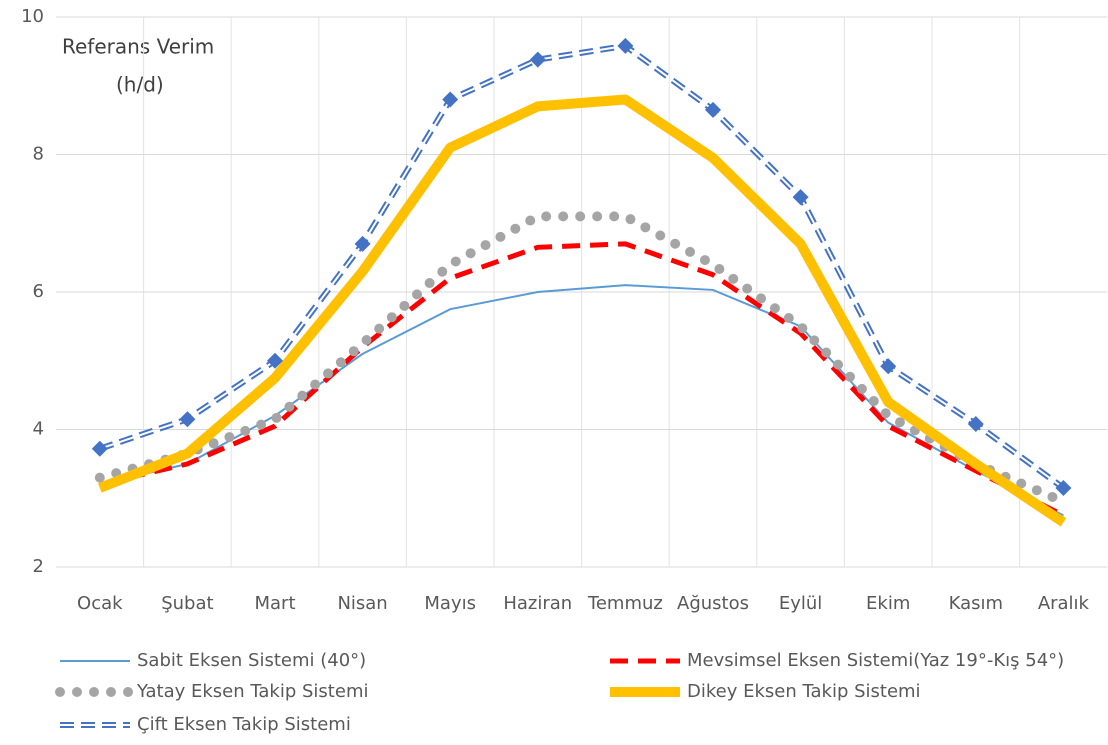 This screenshot has height=745, width=1108. I want to click on x-tick-label: Nisan, so click(362, 603).